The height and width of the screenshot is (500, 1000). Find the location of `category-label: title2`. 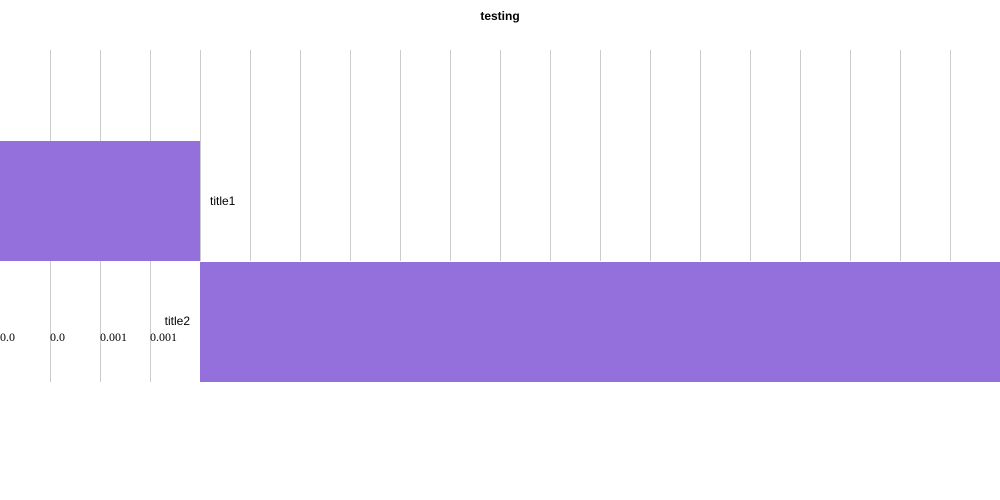

category-label: title2 is located at coordinates (178, 321).